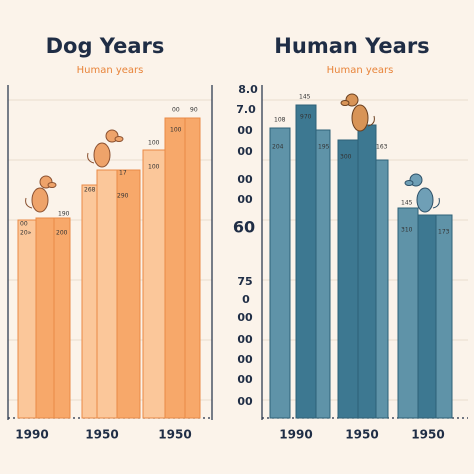 The width and height of the screenshot is (474, 474). What do you see at coordinates (123, 196) in the screenshot?
I see `bar-label: 290` at bounding box center [123, 196].